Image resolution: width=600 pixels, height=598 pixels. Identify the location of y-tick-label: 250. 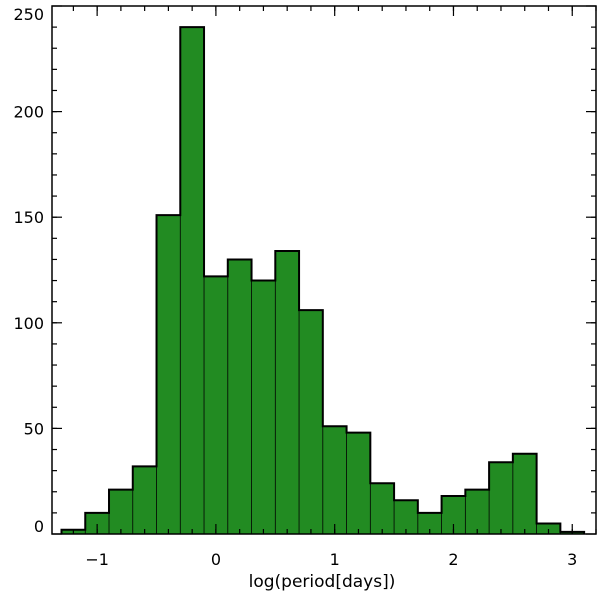
(28, 14).